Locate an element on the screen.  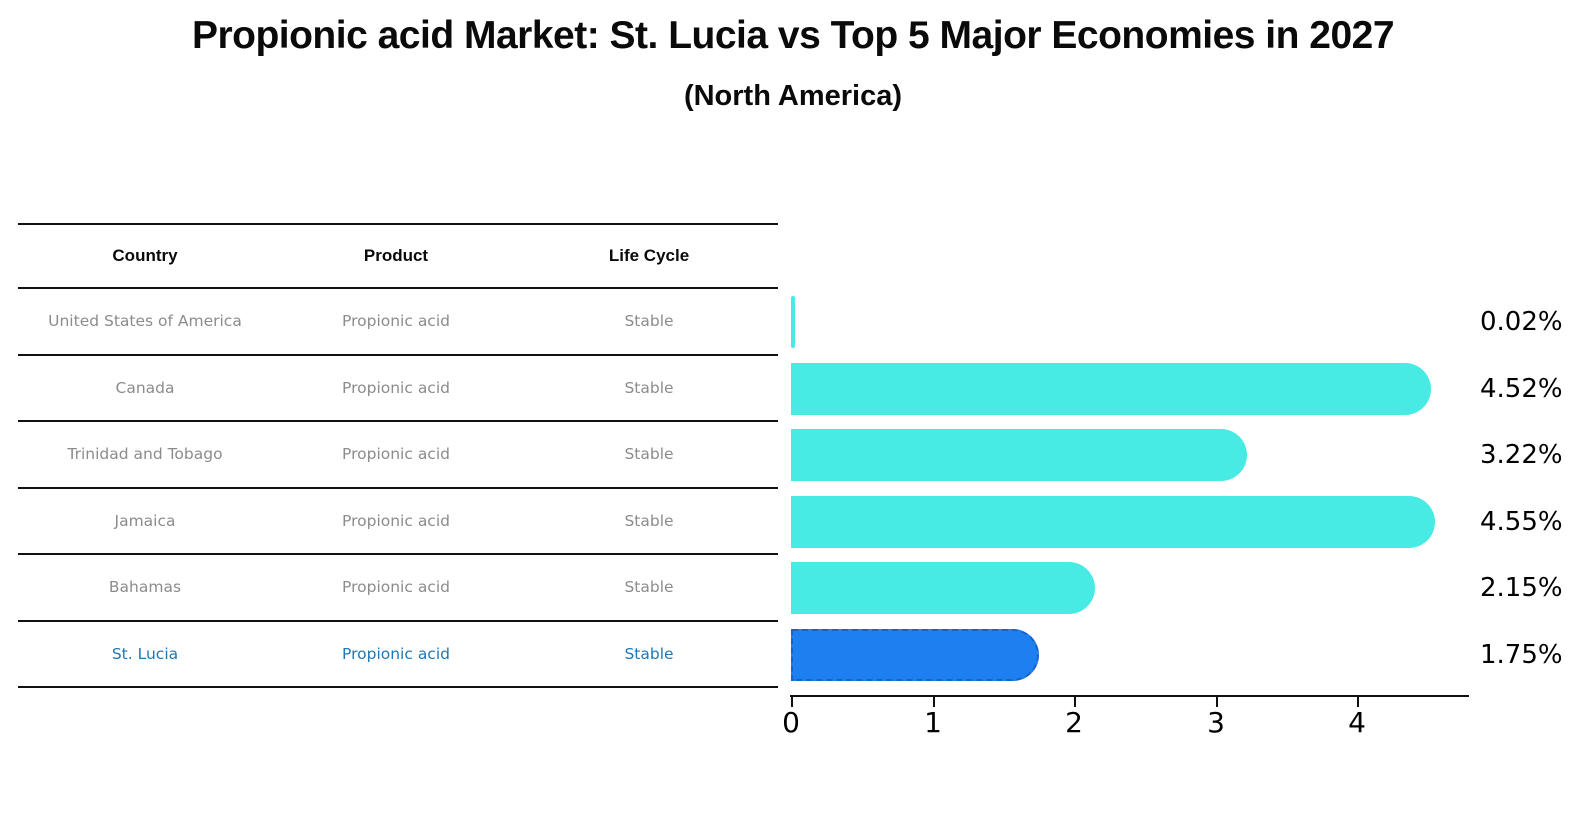
x-tick-label: 3 is located at coordinates (1216, 722).